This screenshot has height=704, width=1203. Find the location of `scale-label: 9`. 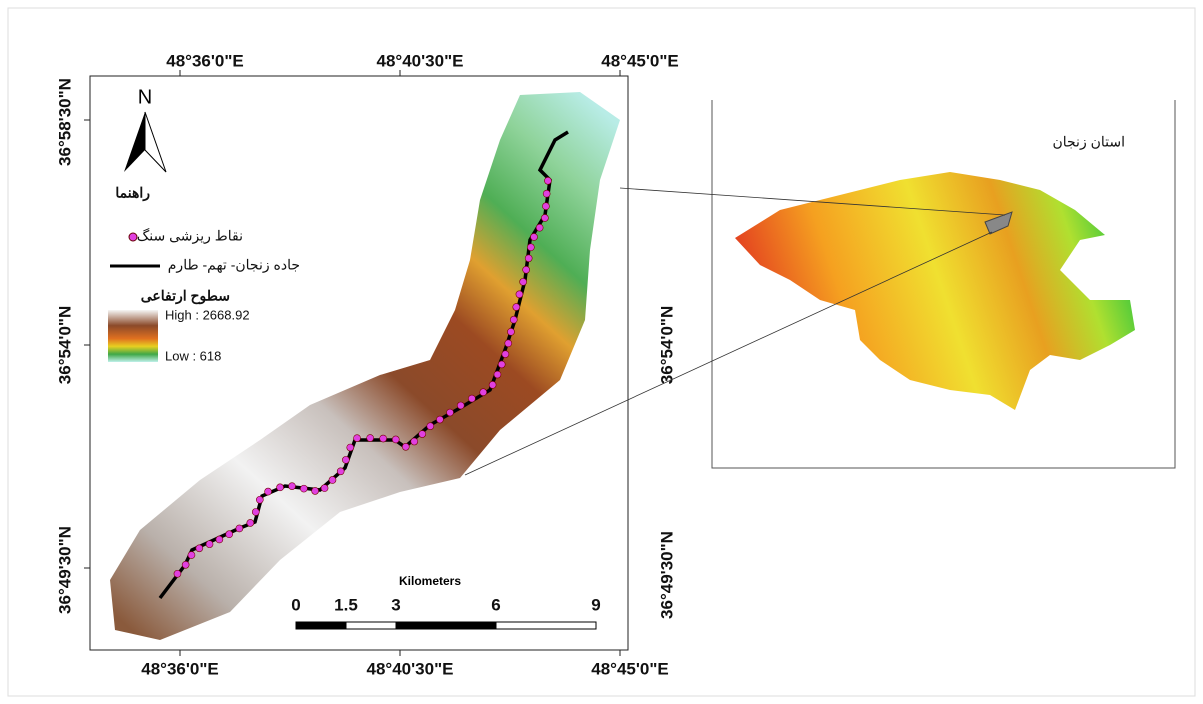

scale-label: 9 is located at coordinates (595, 604).